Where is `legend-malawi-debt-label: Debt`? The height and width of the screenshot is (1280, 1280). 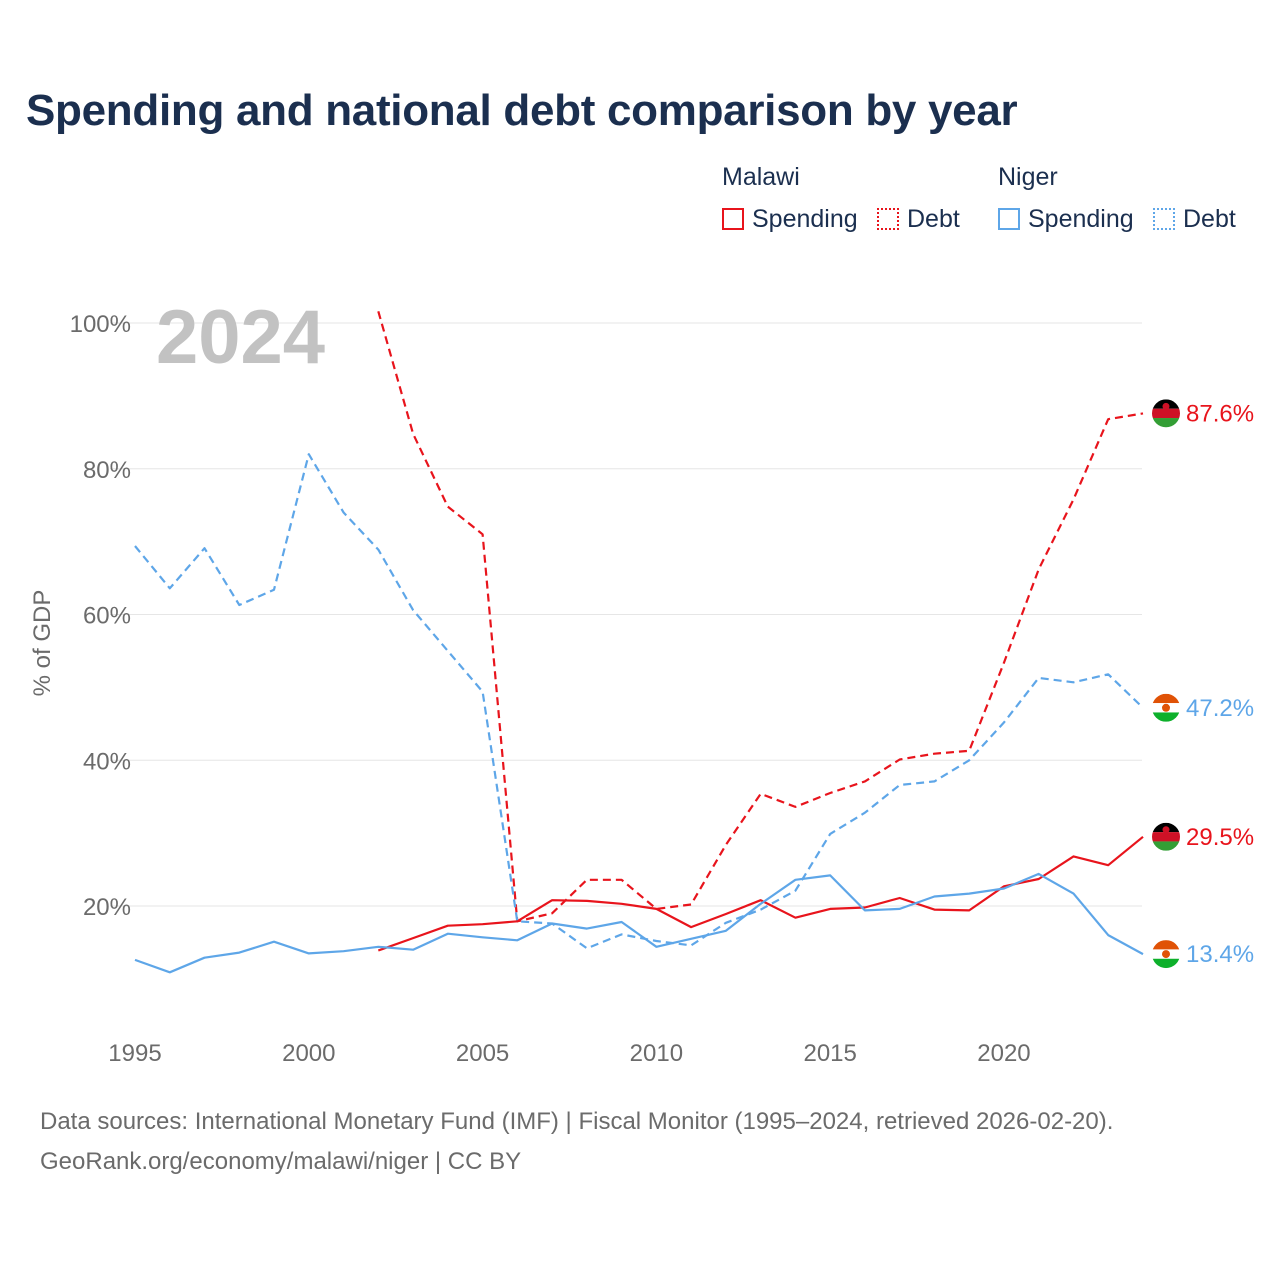 legend-malawi-debt-label: Debt is located at coordinates (933, 218).